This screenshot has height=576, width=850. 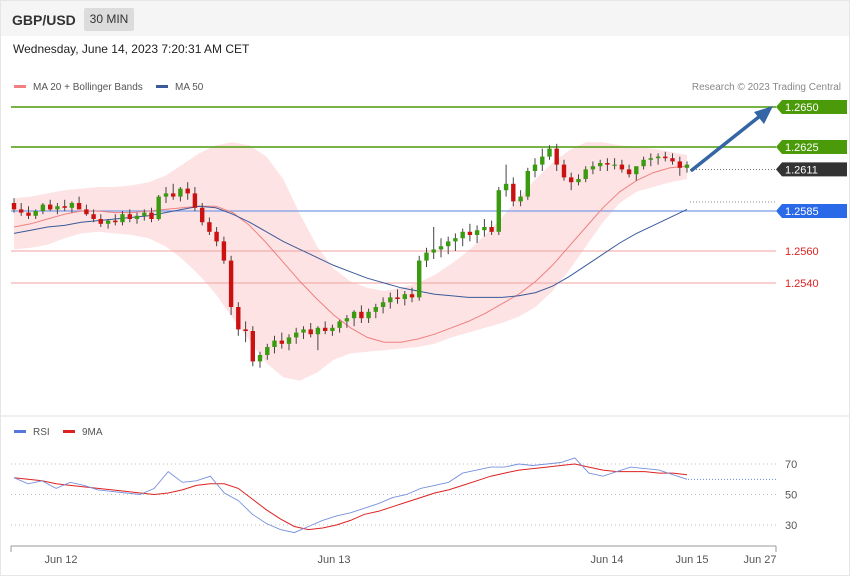 I want to click on level-tag-bg-1.2650, so click(x=811, y=107).